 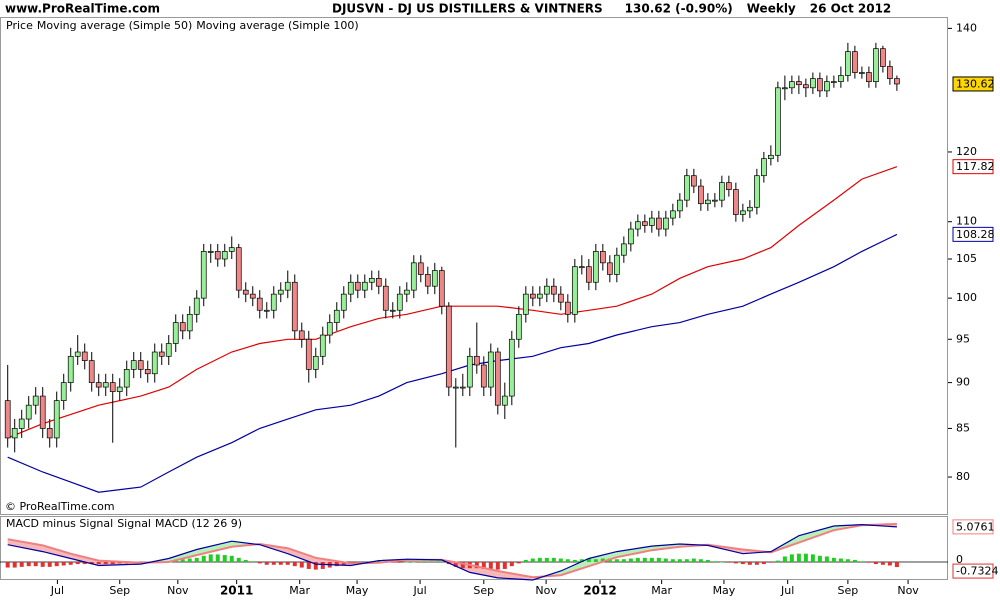 What do you see at coordinates (60, 506) in the screenshot?
I see `copyright: © ProRealTime.com` at bounding box center [60, 506].